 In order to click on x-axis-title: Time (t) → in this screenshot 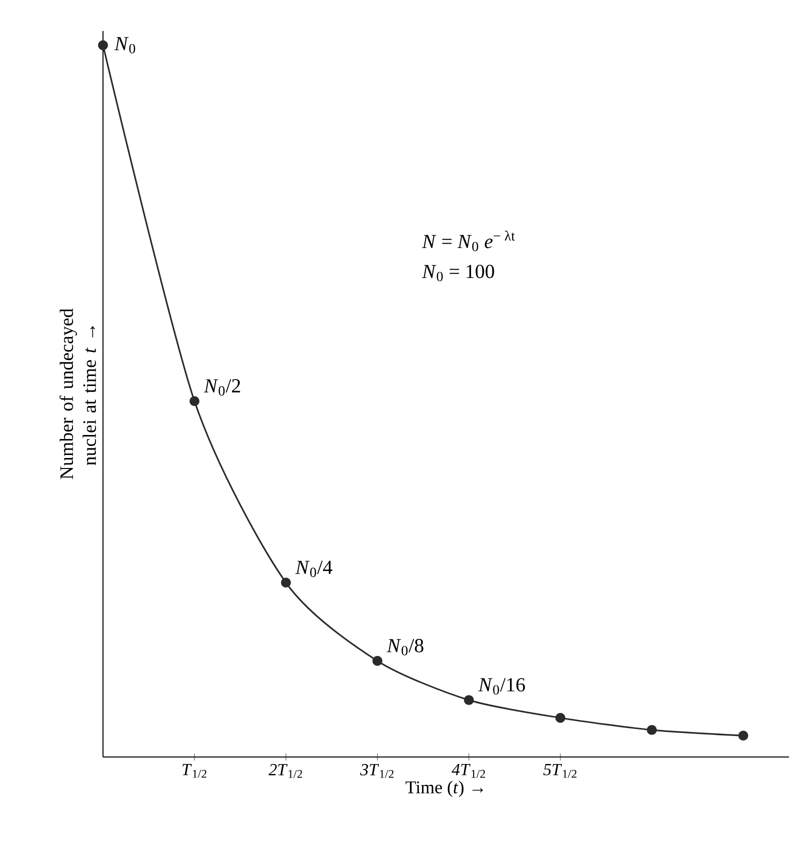, I will do `click(445, 789)`.